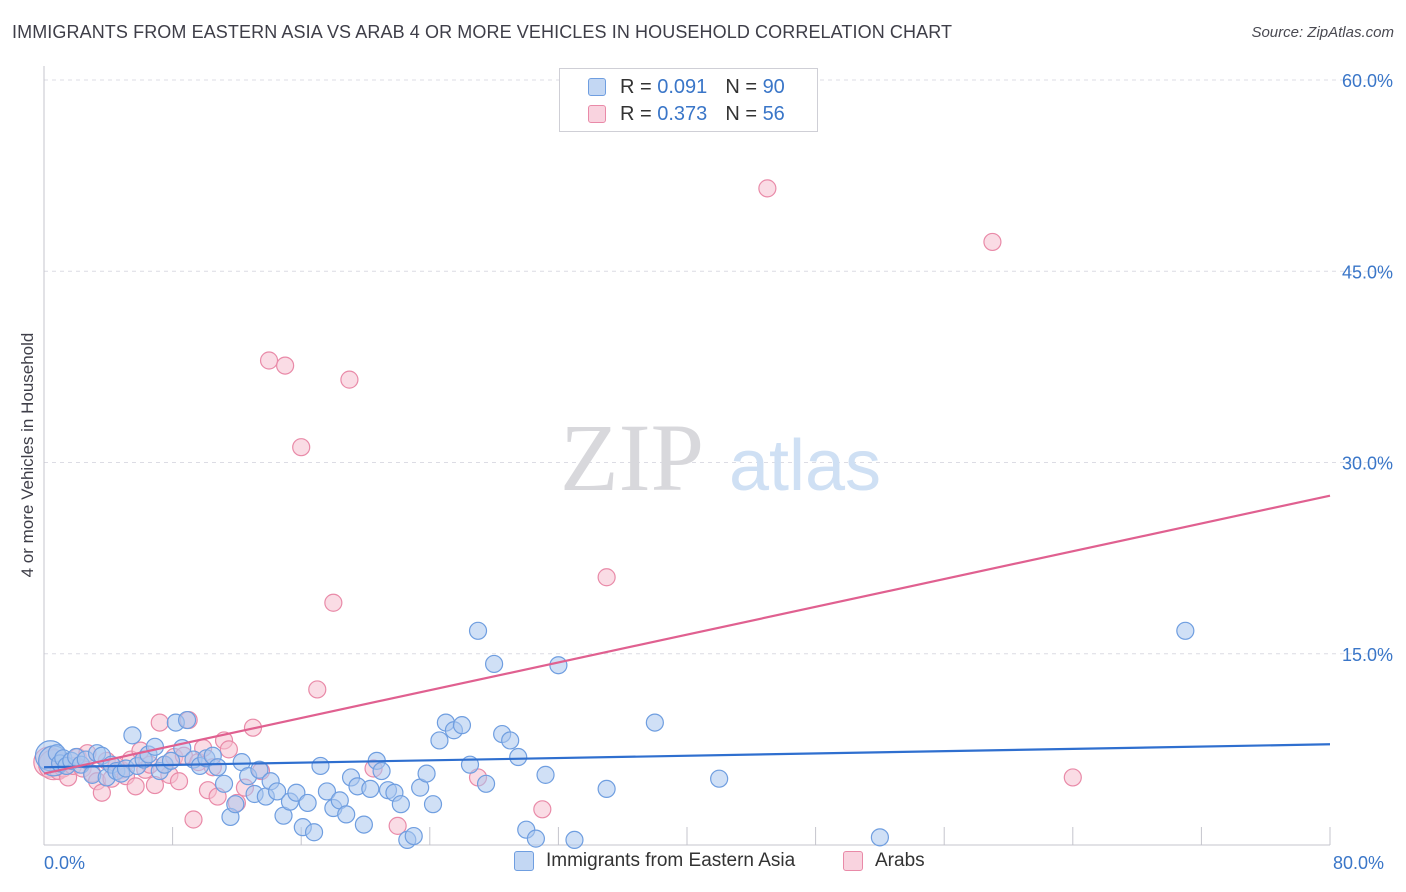 This screenshot has height=892, width=1406. Describe the element at coordinates (1367, 81) in the screenshot. I see `y-tick-label: 60.0%` at that location.